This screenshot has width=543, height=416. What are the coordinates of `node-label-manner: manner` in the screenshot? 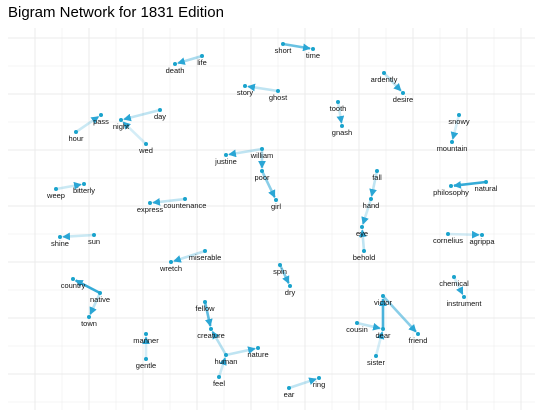 It's located at (146, 340).